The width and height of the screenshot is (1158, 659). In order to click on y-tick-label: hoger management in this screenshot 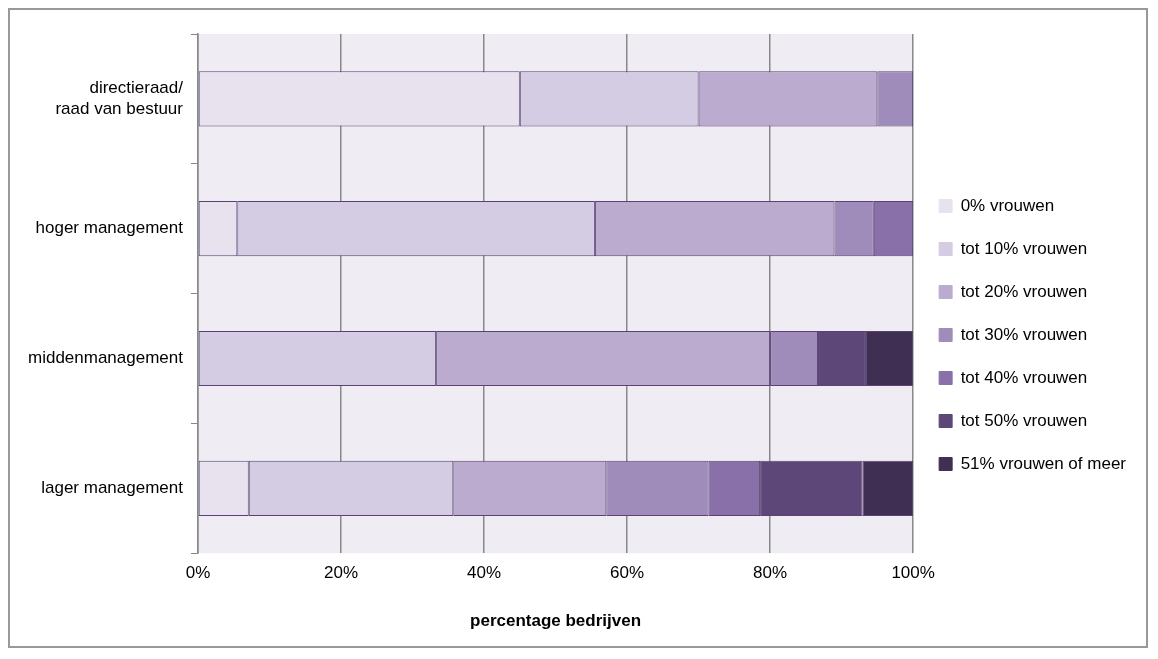, I will do `click(109, 228)`.